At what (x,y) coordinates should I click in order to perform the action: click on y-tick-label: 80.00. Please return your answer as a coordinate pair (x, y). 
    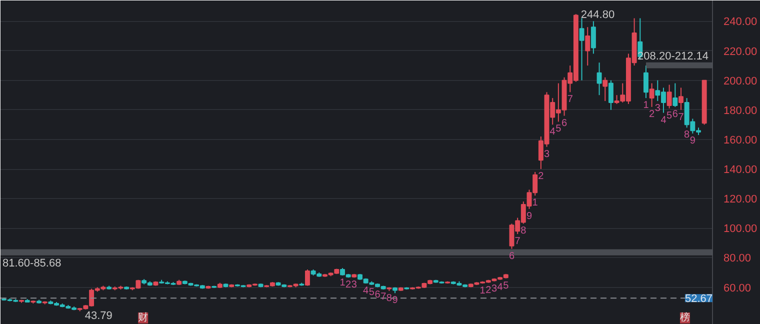
    Looking at the image, I should click on (738, 258).